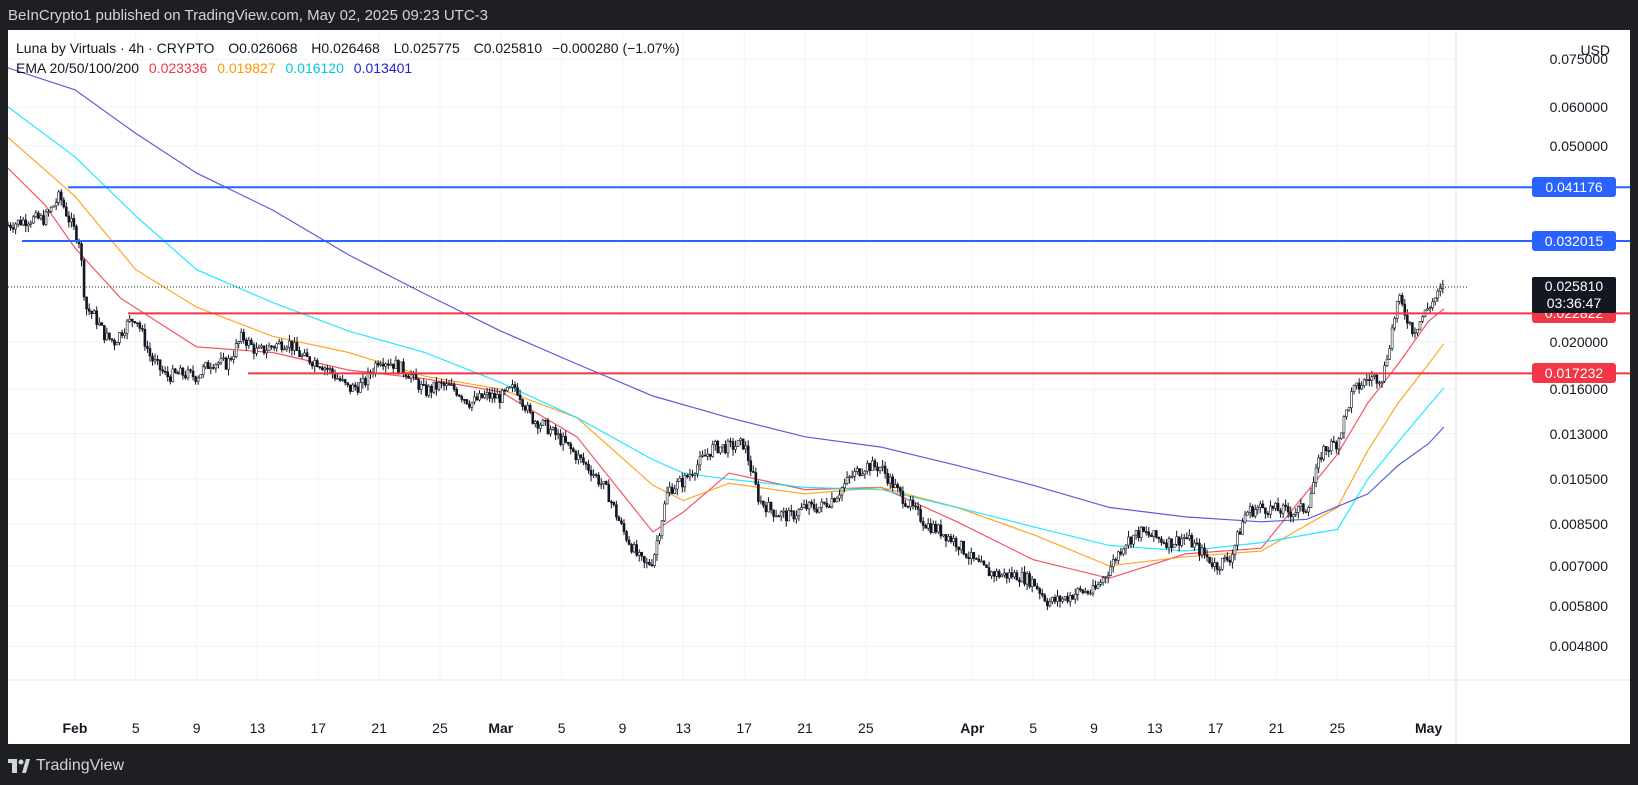 The width and height of the screenshot is (1638, 785). Describe the element at coordinates (430, 48) in the screenshot. I see `low-value: 0.025775` at that location.